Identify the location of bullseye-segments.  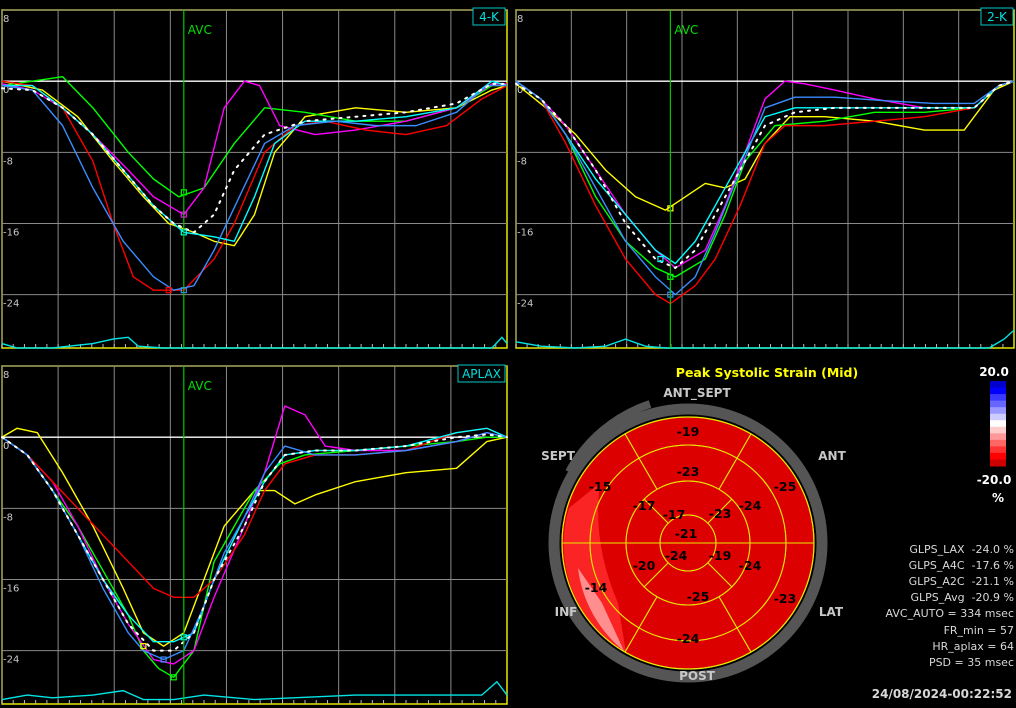
(688, 543).